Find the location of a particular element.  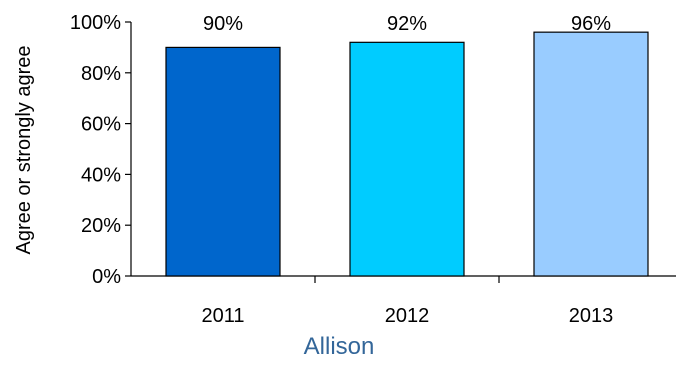

bar-2013 is located at coordinates (591, 154).